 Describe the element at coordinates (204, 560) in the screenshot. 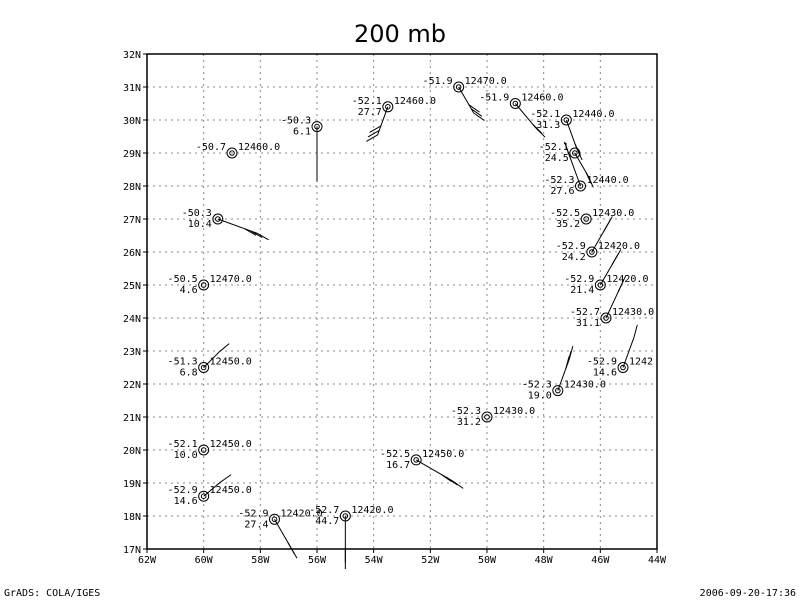

I see `tick-label-lon: 60W` at that location.